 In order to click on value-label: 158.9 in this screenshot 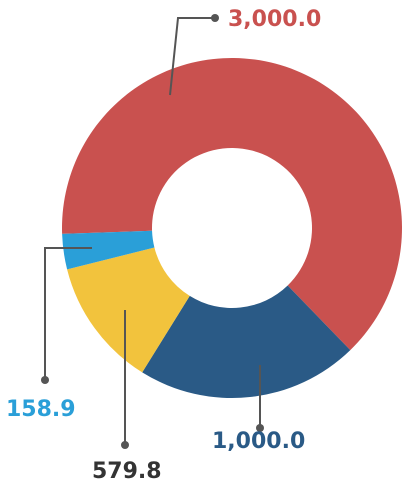, I will do `click(41, 409)`.